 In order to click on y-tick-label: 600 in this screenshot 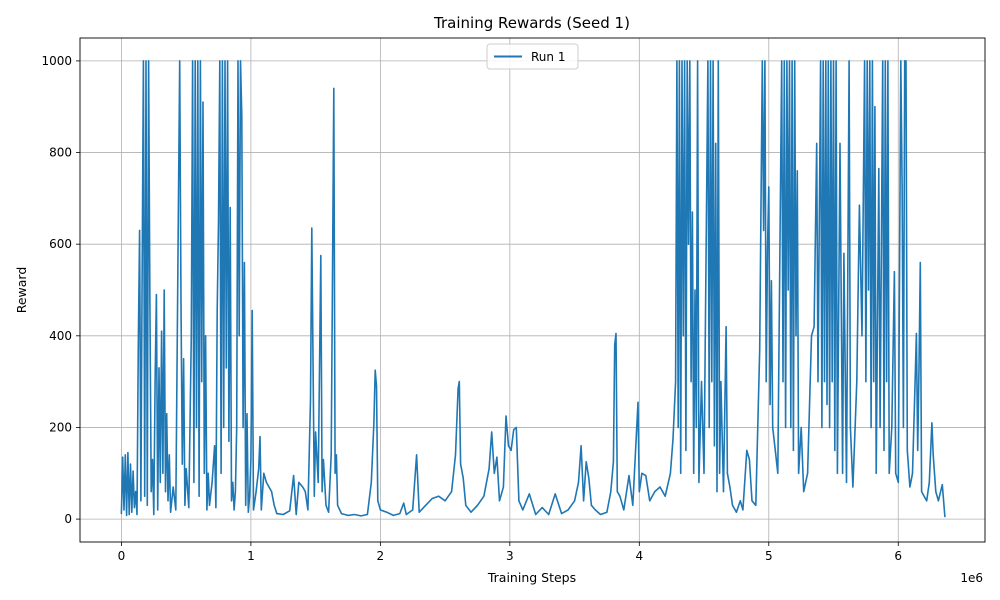, I will do `click(60, 244)`.